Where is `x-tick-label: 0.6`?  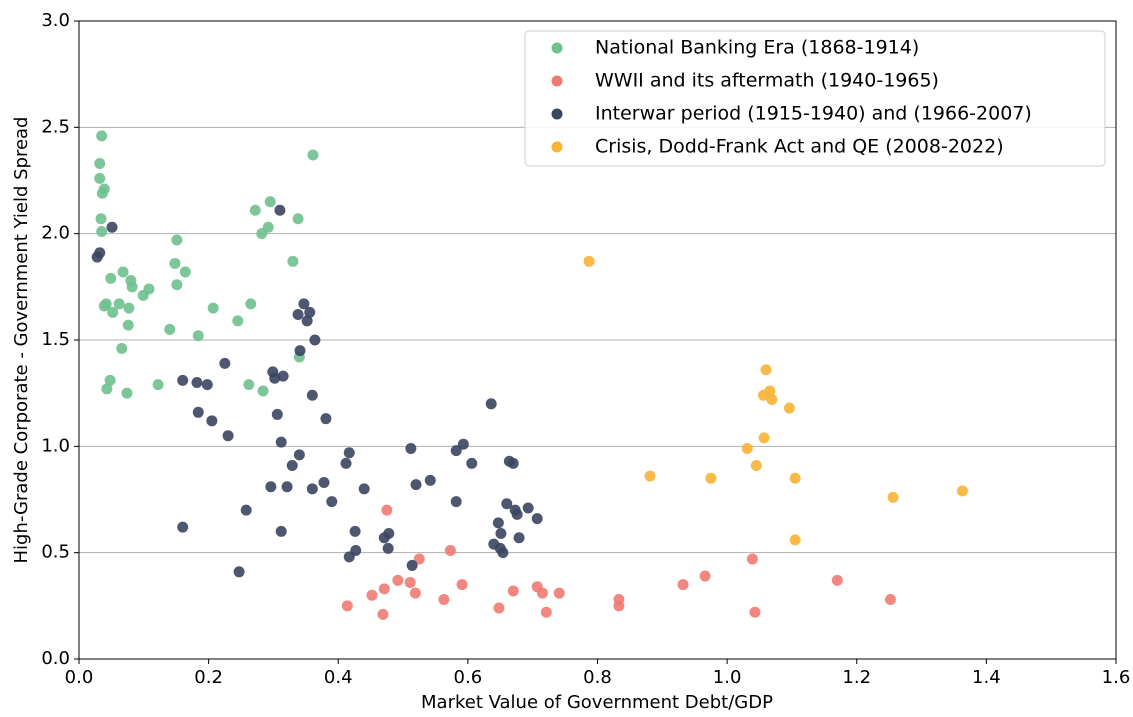 x-tick-label: 0.6 is located at coordinates (468, 677).